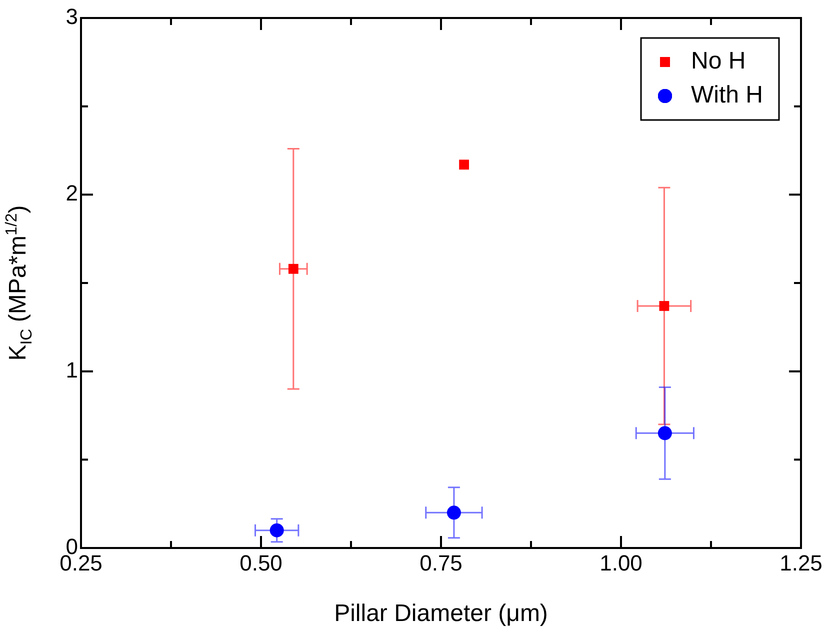 This screenshot has width=828, height=633. What do you see at coordinates (72, 369) in the screenshot?
I see `y-tick-label: 1` at bounding box center [72, 369].